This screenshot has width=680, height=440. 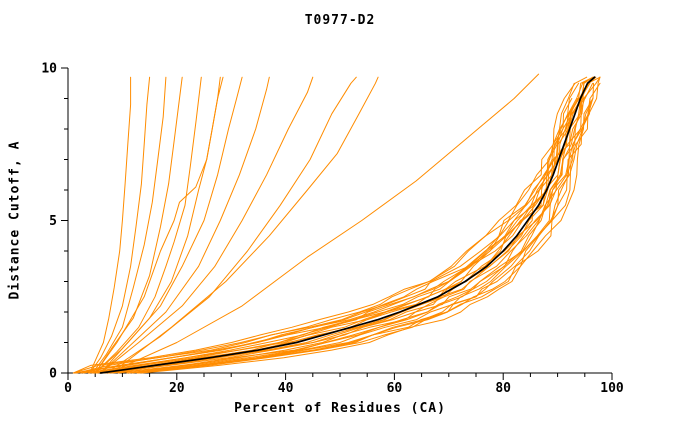 What do you see at coordinates (53, 221) in the screenshot?
I see `svg-text: 5` at bounding box center [53, 221].